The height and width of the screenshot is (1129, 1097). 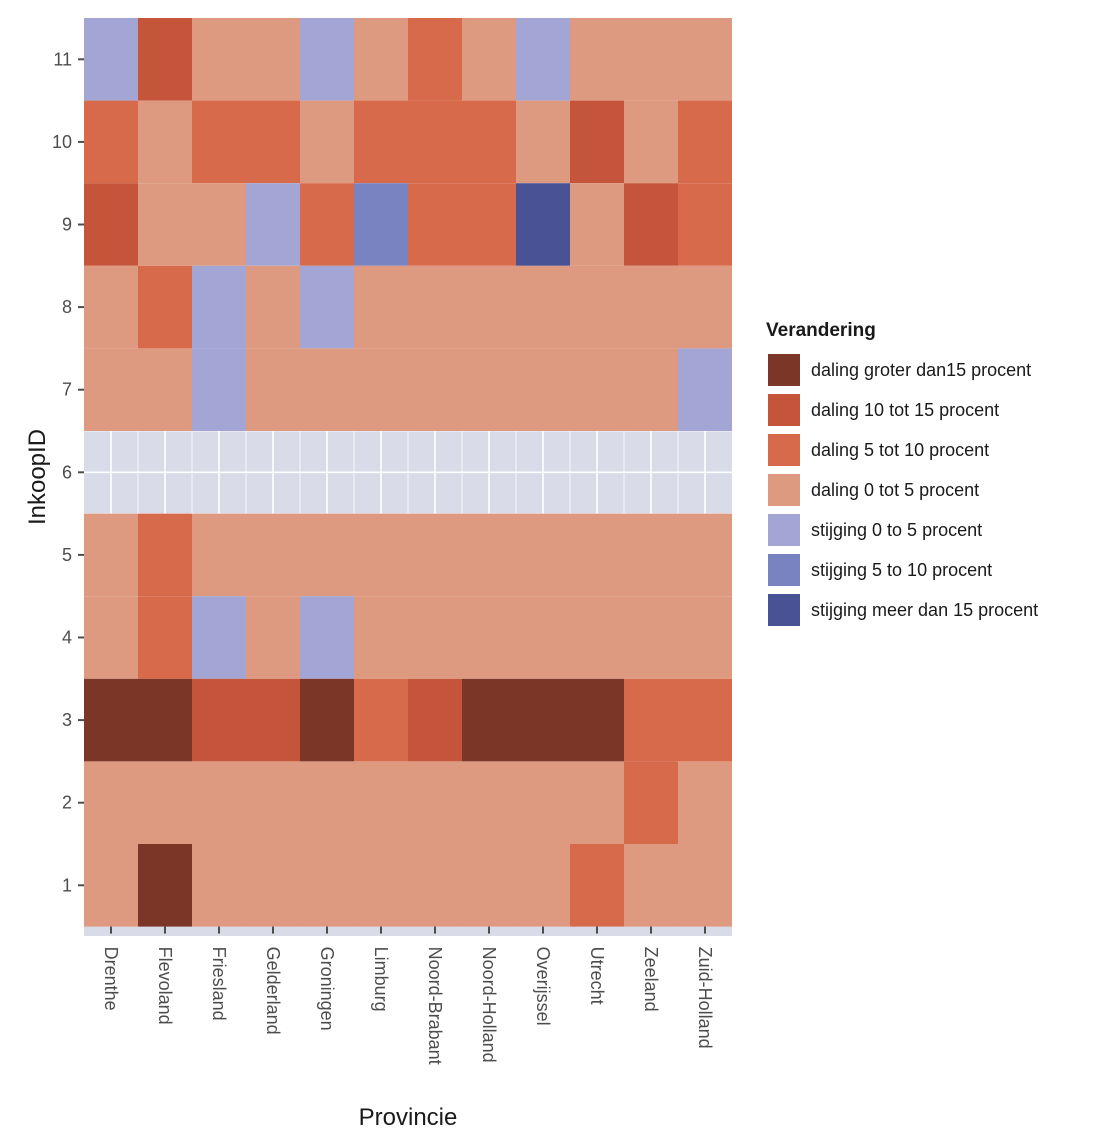 I want to click on x-tick-label: Utrecht, so click(x=597, y=976).